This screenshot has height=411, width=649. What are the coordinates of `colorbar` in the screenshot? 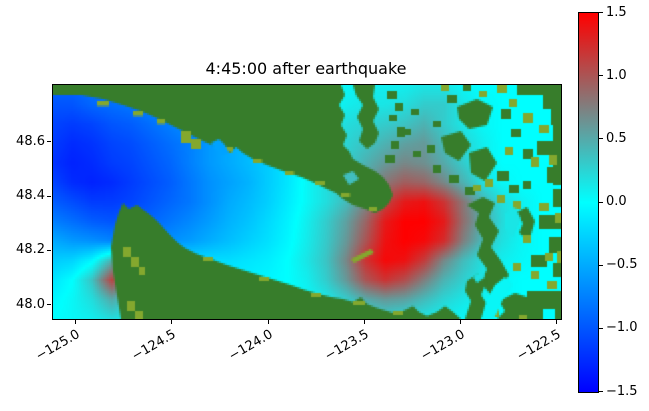 It's located at (588, 202).